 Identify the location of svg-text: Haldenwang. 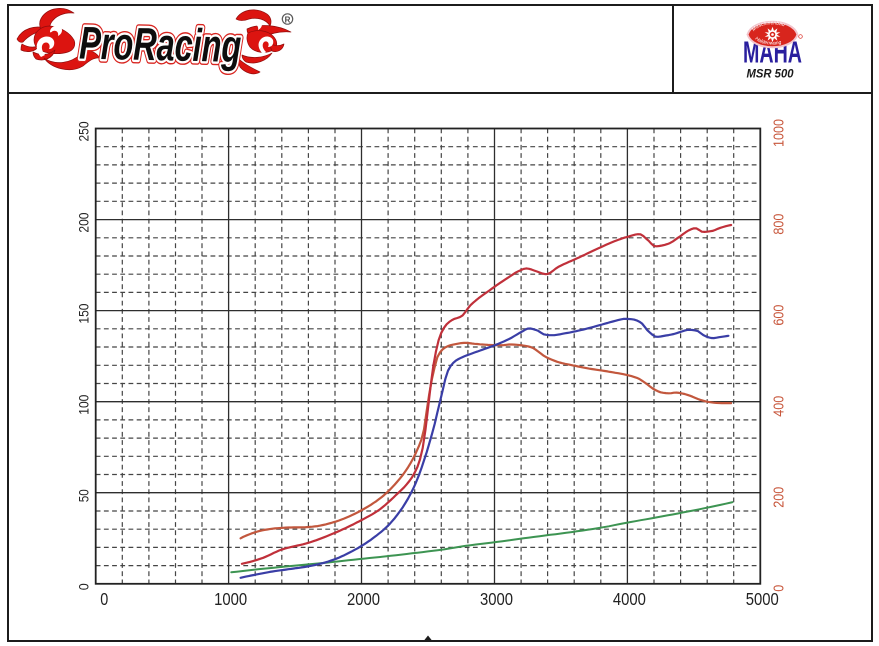
(768, 41).